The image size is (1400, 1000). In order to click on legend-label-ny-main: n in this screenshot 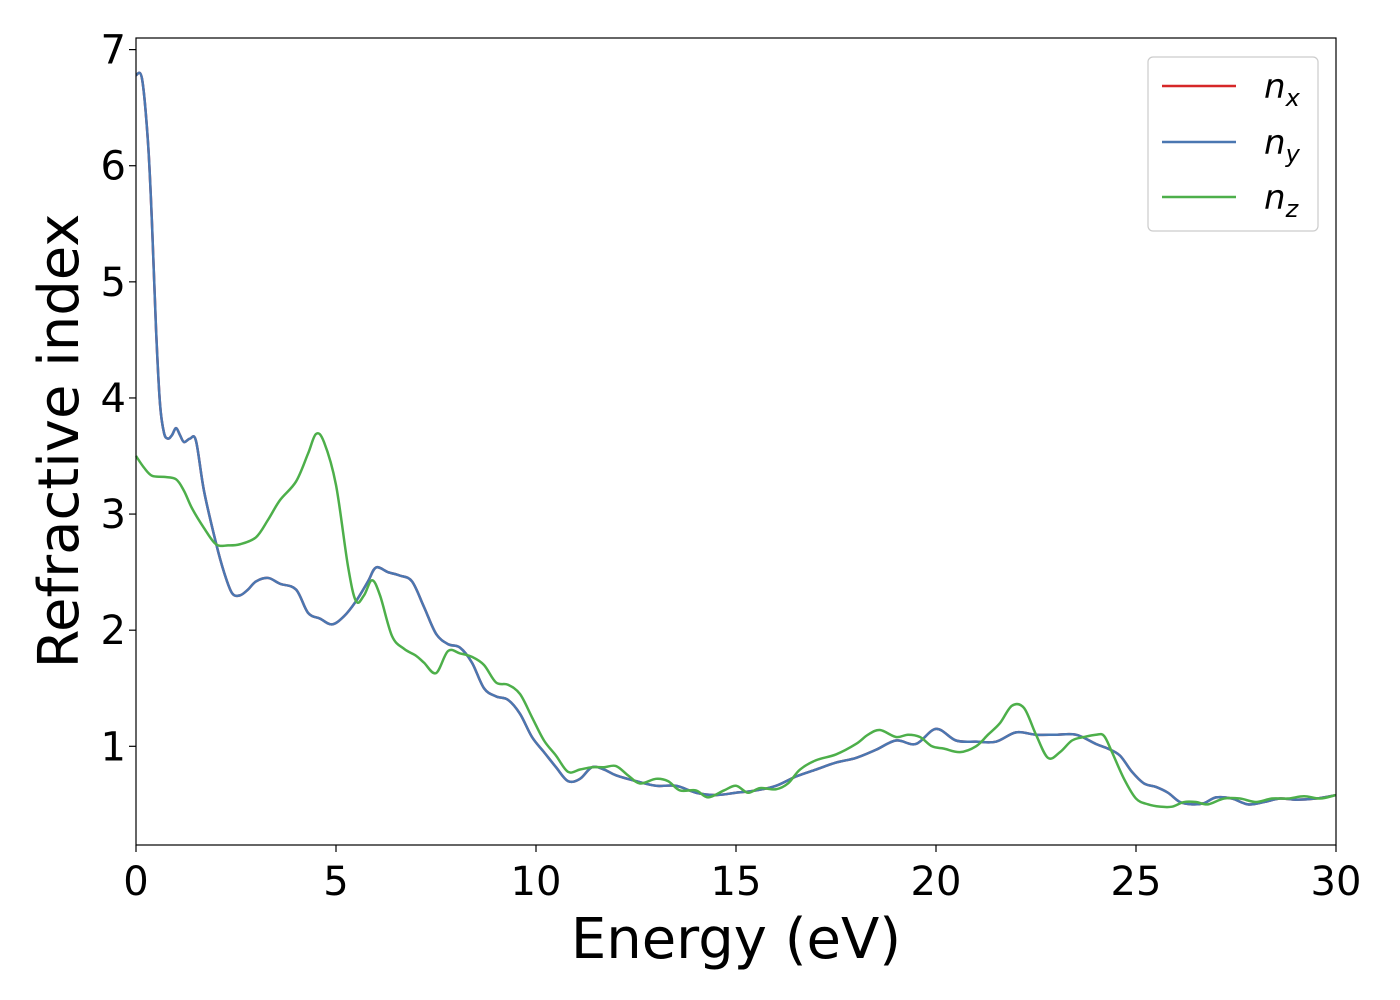, I will do `click(1275, 143)`.